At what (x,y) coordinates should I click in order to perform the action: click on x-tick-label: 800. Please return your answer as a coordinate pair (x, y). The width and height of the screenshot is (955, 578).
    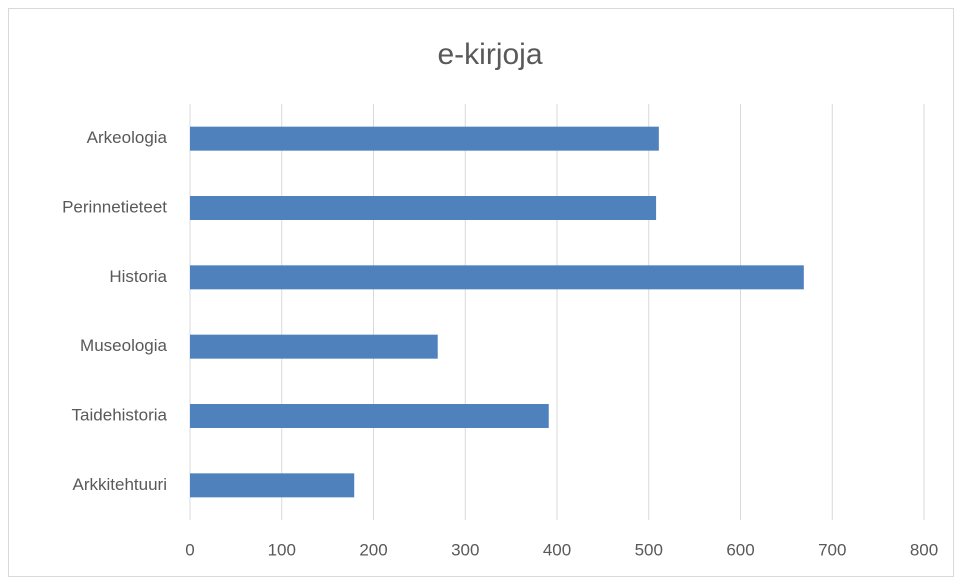
    Looking at the image, I should click on (924, 549).